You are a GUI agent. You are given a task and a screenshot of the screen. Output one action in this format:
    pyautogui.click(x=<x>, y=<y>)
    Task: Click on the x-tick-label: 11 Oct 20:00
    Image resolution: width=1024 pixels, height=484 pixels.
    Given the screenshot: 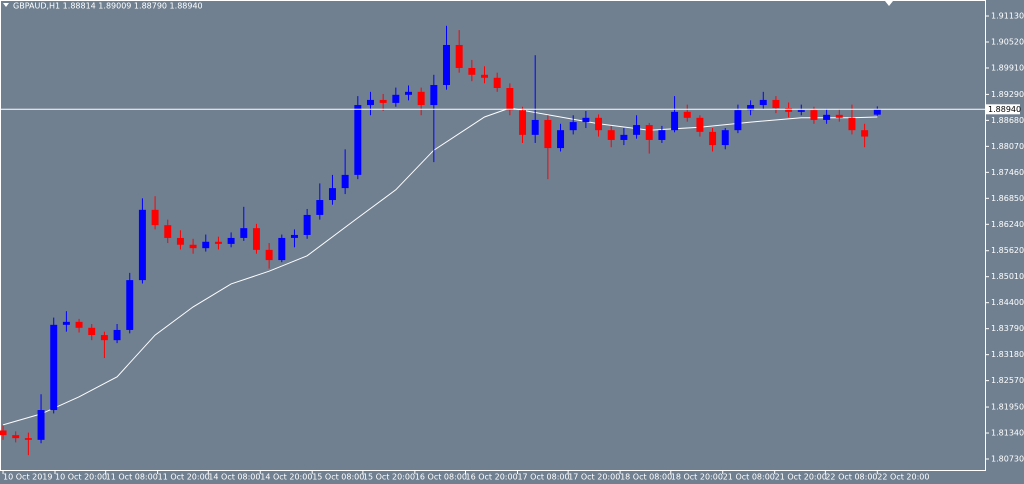 What is the action you would take?
    pyautogui.click(x=184, y=477)
    